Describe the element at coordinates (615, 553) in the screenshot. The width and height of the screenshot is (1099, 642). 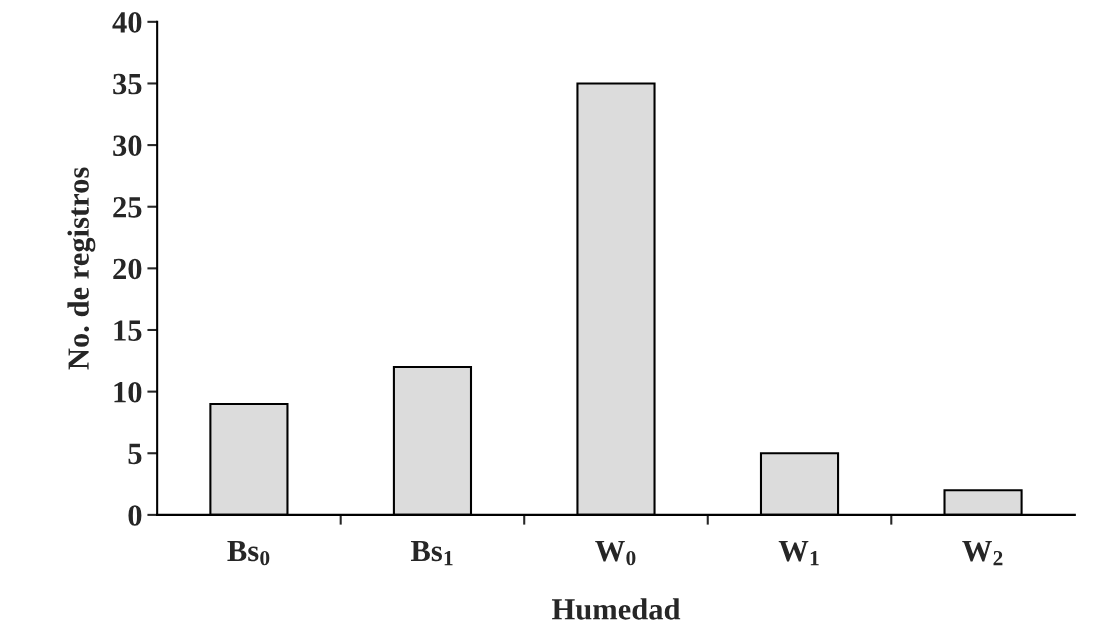
I see `x-tick-label: W$_{0}$` at that location.